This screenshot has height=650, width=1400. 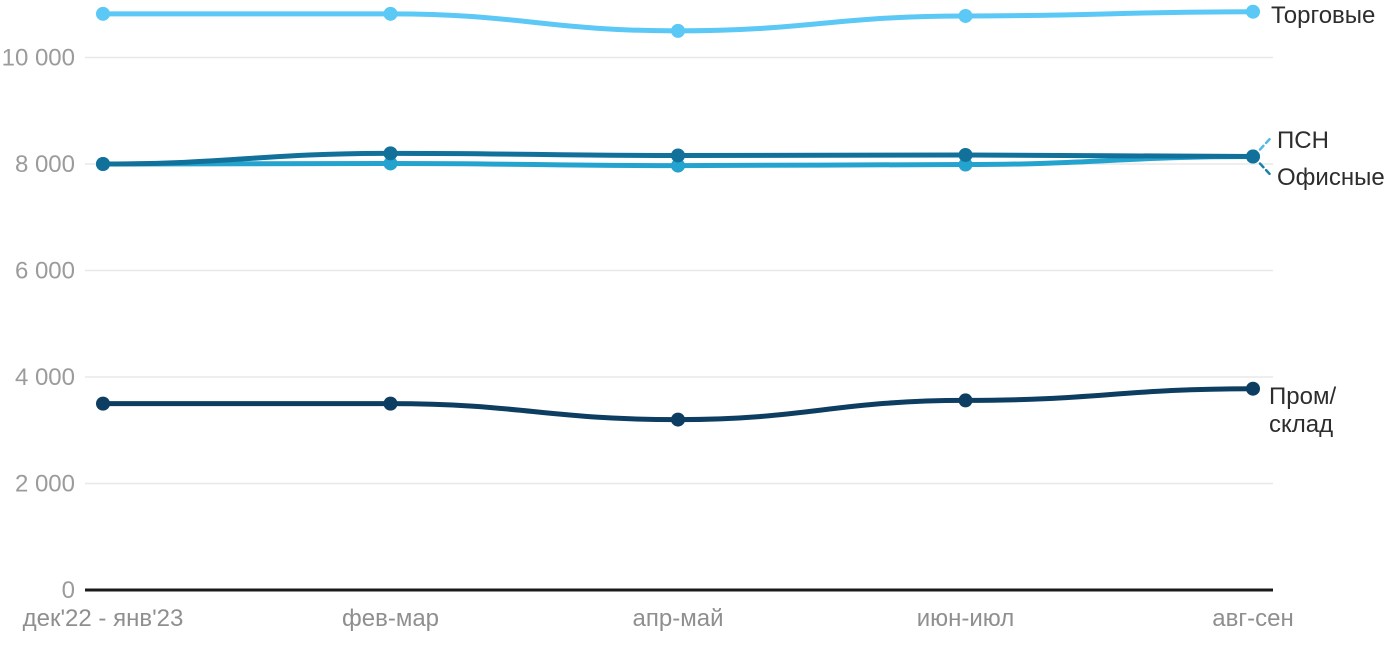 I want to click on y-tick-label: 10 000, so click(x=38, y=58).